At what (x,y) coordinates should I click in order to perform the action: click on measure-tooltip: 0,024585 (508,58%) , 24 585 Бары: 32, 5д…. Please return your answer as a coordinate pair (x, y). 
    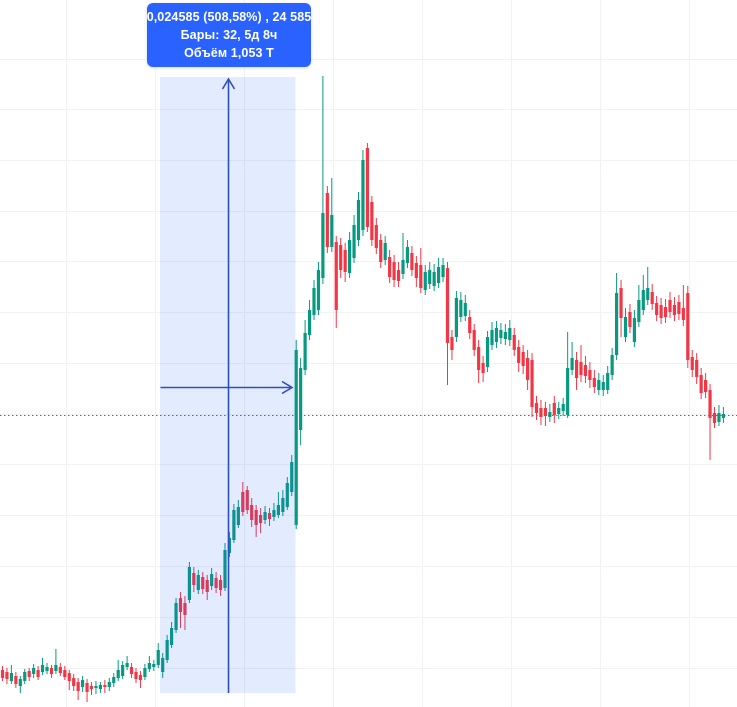
    Looking at the image, I should click on (229, 35).